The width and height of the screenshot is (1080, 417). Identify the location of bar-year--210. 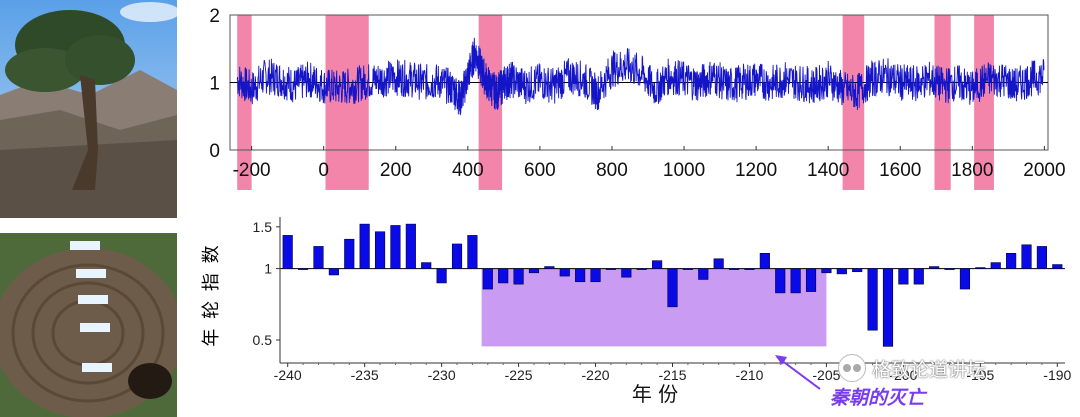
(749, 269).